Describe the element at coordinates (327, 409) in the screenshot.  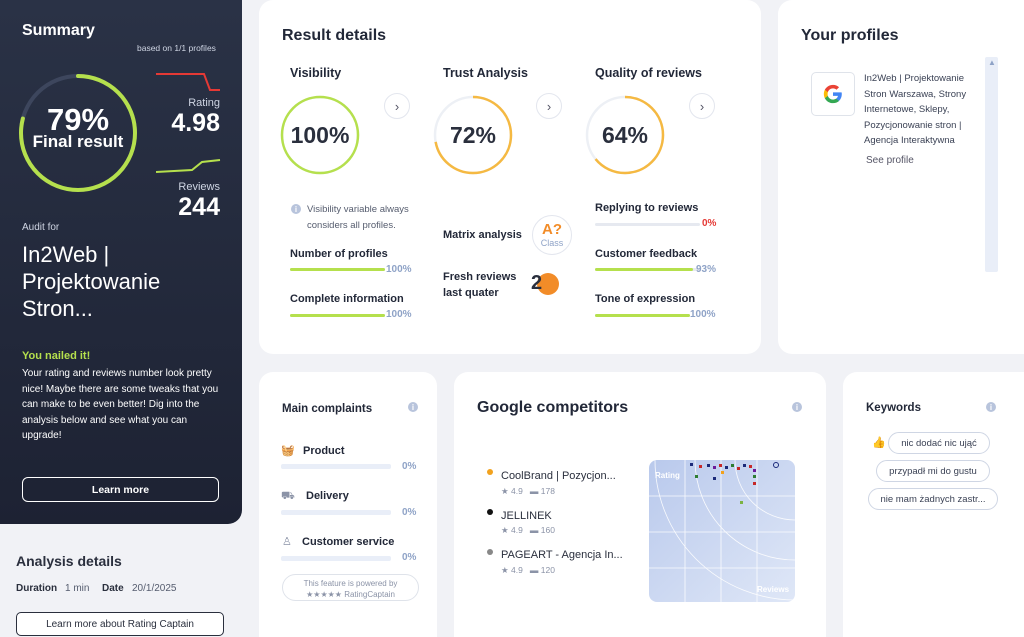
I see `main-complaints-title: Main complaints` at that location.